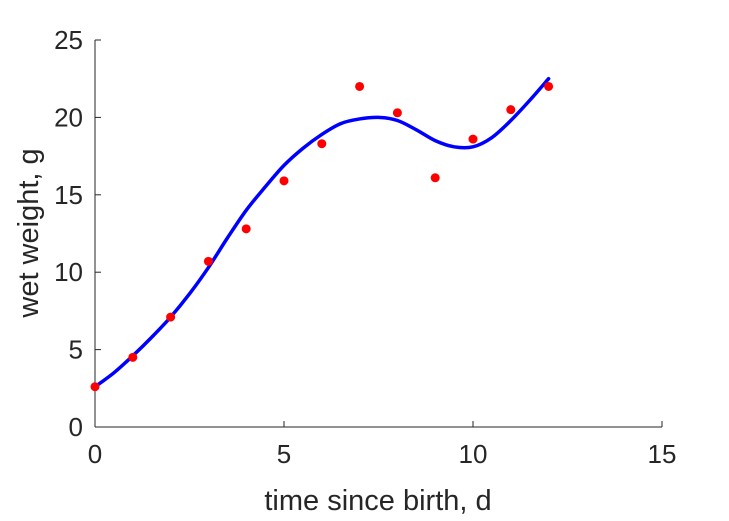  Describe the element at coordinates (68, 117) in the screenshot. I see `y-tick-label: 20` at that location.